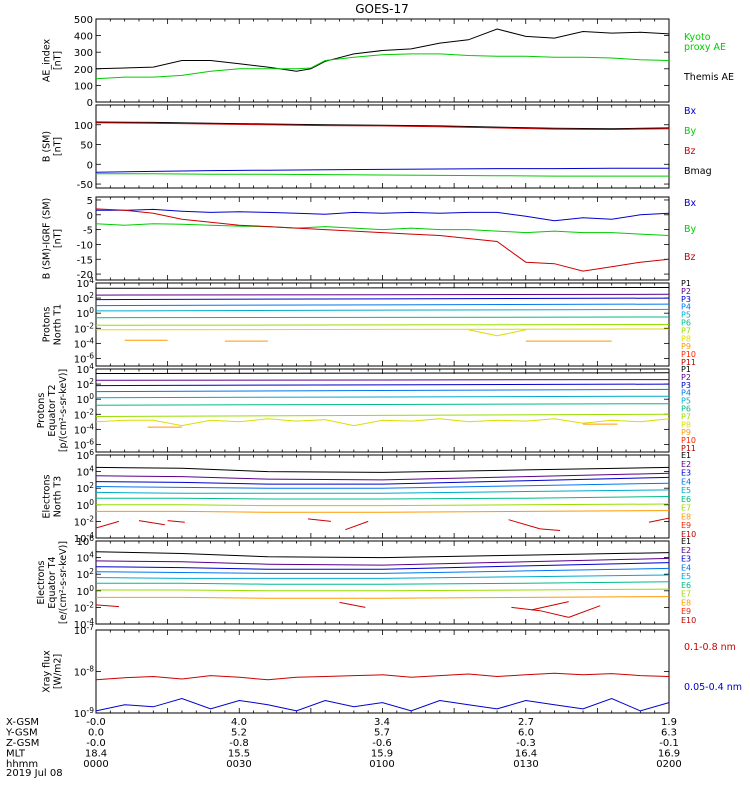  I want to click on panel-bsm: -50 0 50 100 B (SM) [nT] Bx By Bz Bmag, so click(377, 147).